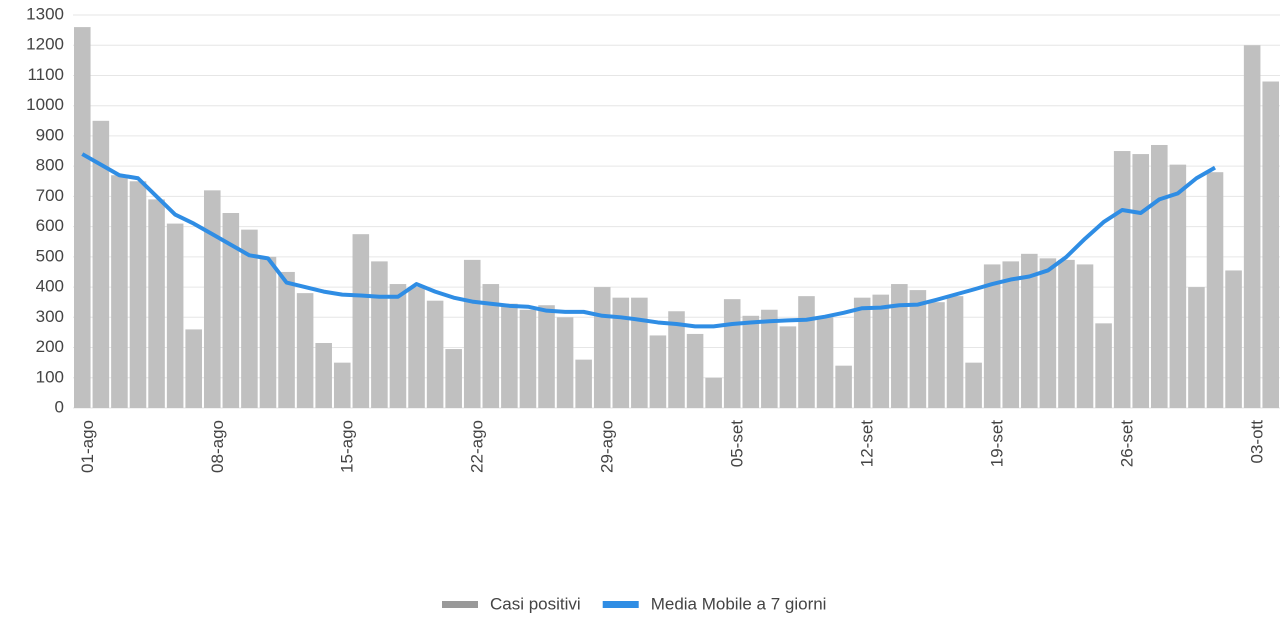  I want to click on legend-label: Casi positivi, so click(535, 603).